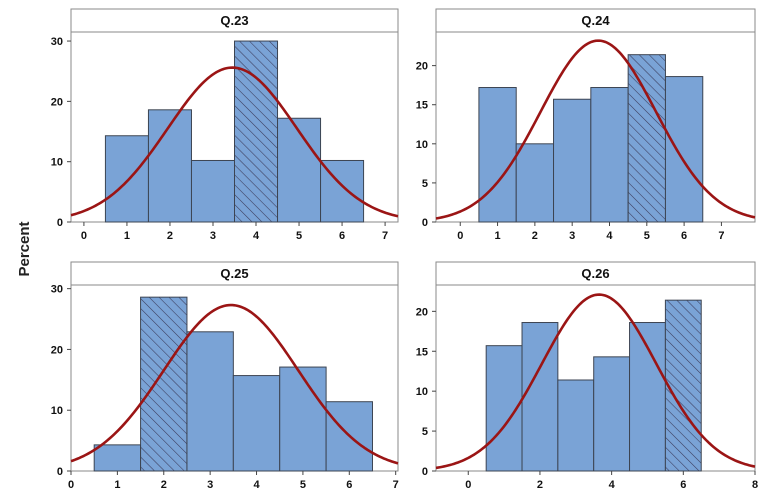  I want to click on panel-title: Q.26, so click(595, 273).